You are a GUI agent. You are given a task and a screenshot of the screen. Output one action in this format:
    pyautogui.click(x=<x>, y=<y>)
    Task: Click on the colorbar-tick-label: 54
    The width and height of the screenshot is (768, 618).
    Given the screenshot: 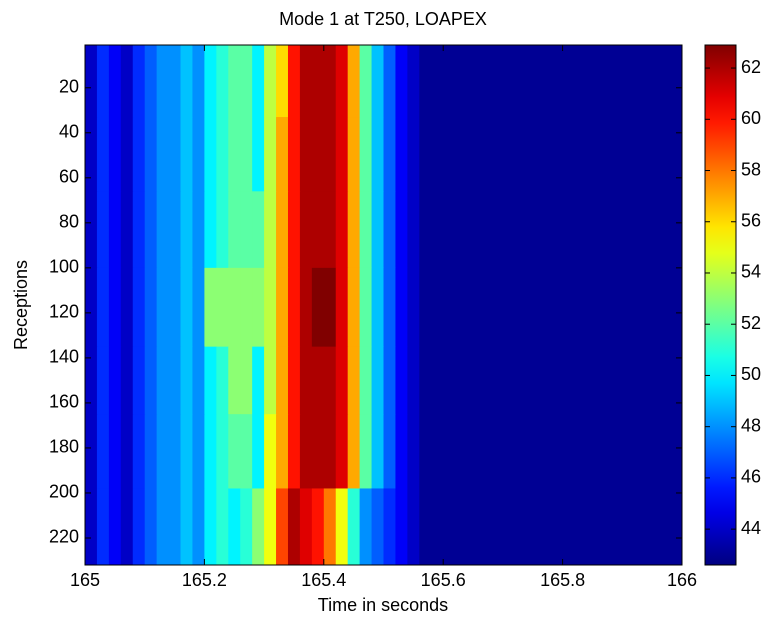 What is the action you would take?
    pyautogui.click(x=751, y=272)
    